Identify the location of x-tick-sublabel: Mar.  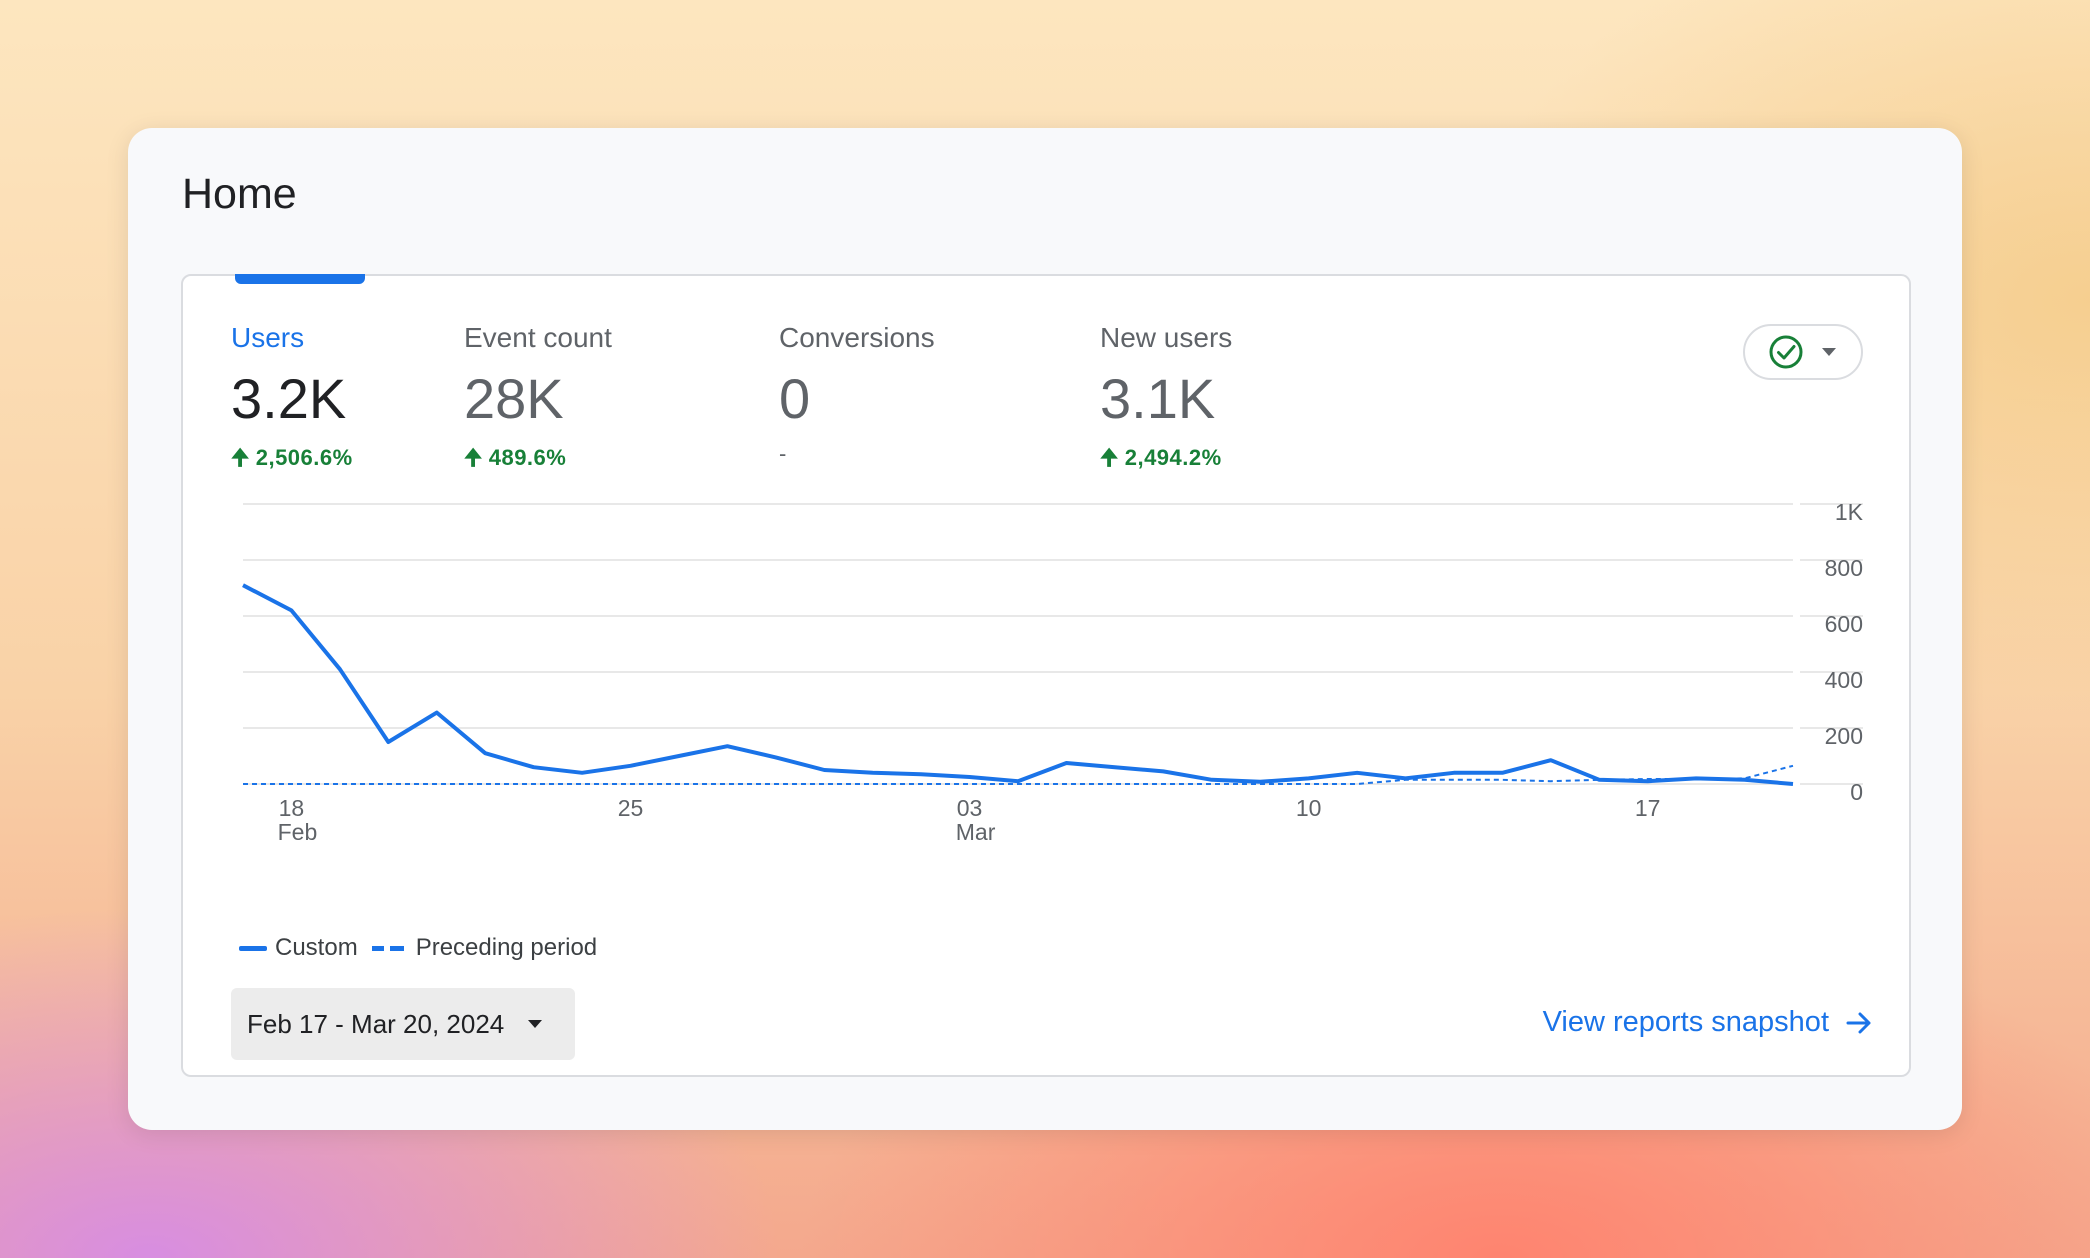
(976, 832).